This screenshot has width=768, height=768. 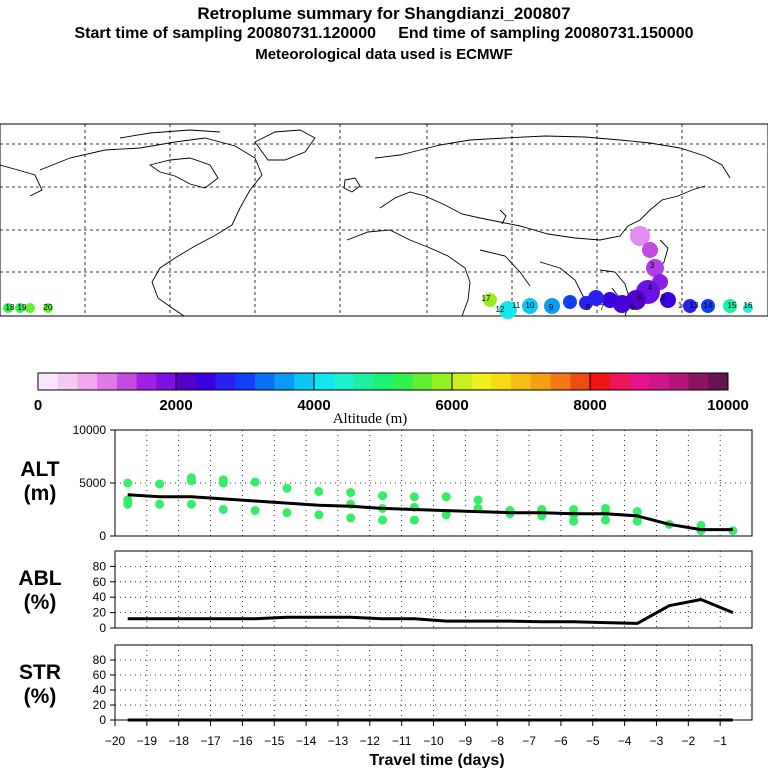 What do you see at coordinates (652, 265) in the screenshot?
I see `trajectory-day-label: 3` at bounding box center [652, 265].